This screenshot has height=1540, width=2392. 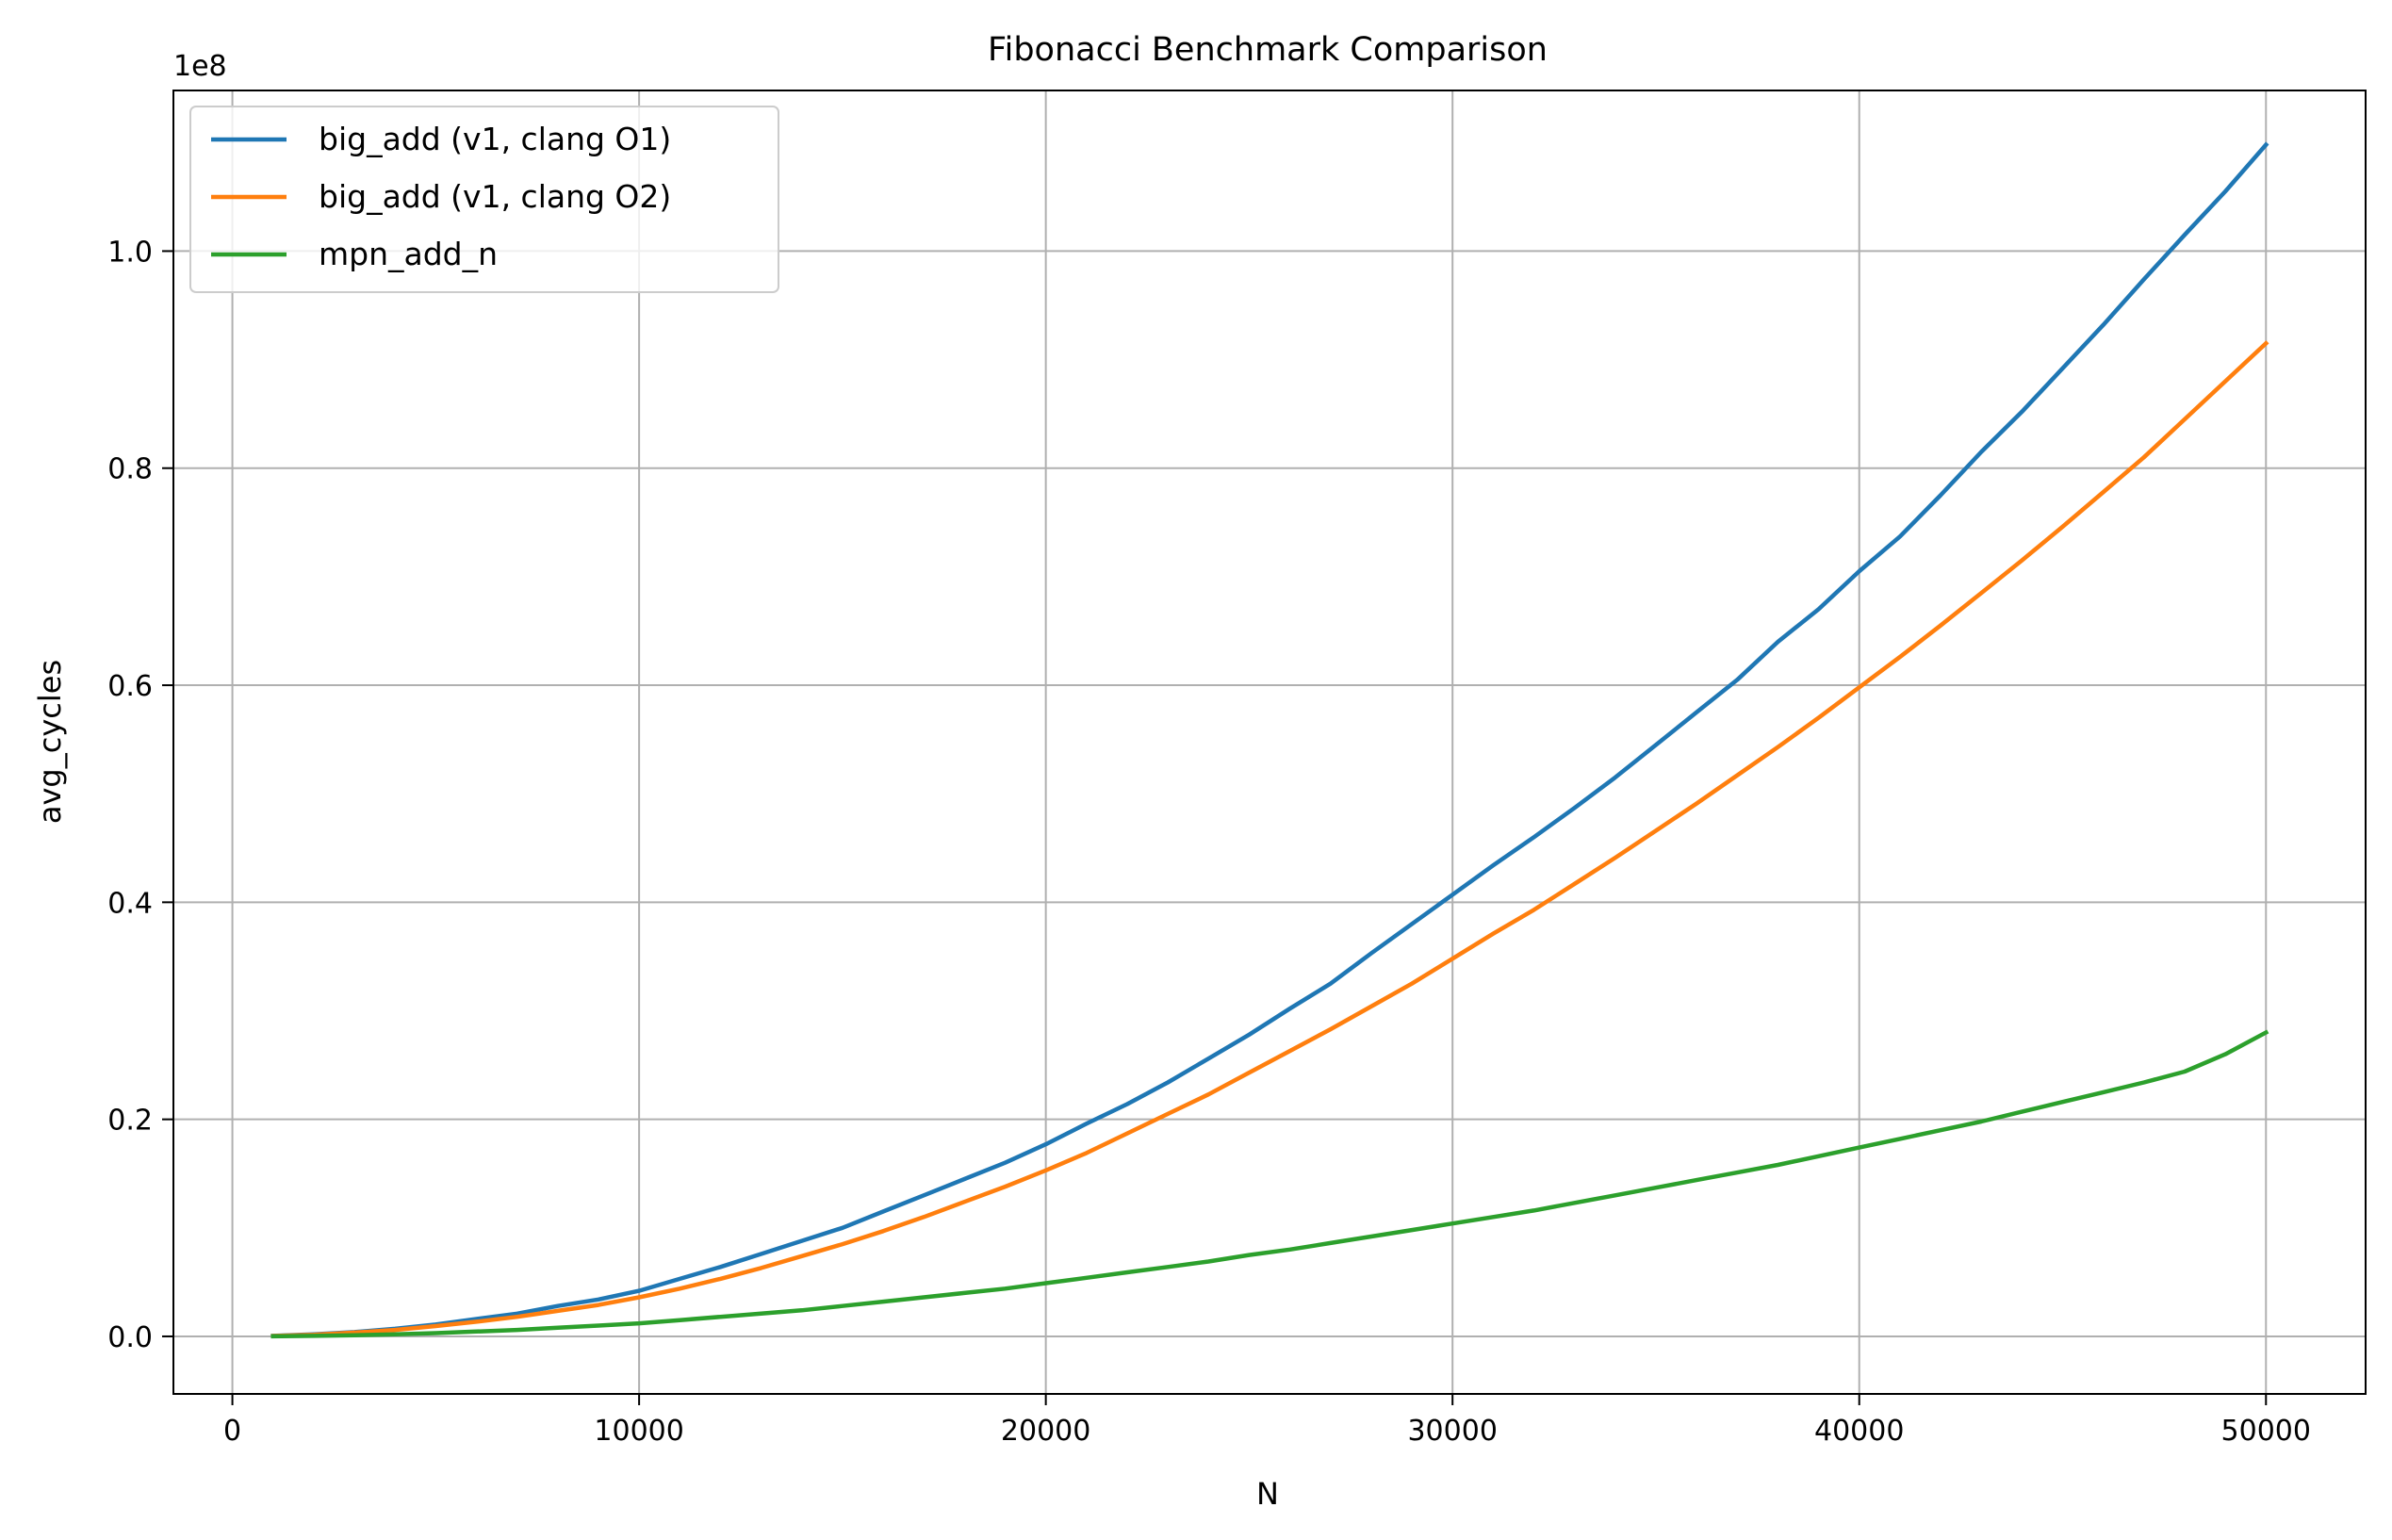 What do you see at coordinates (130, 469) in the screenshot?
I see `y-tick-label: 0.8` at bounding box center [130, 469].